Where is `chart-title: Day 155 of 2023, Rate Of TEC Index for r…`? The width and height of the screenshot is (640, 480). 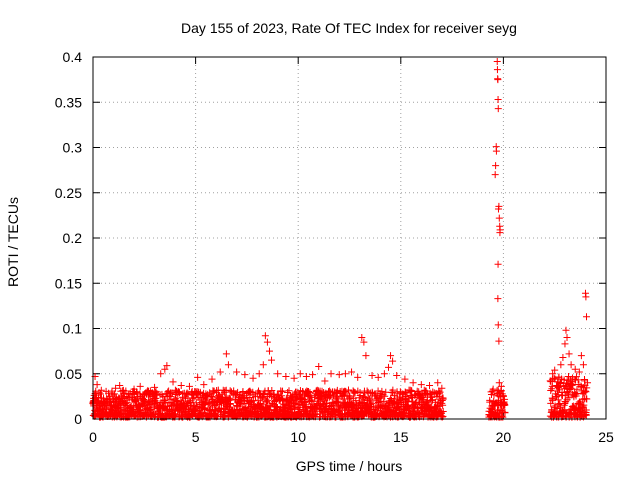 chart-title: Day 155 of 2023, Rate Of TEC Index for r… is located at coordinates (349, 28).